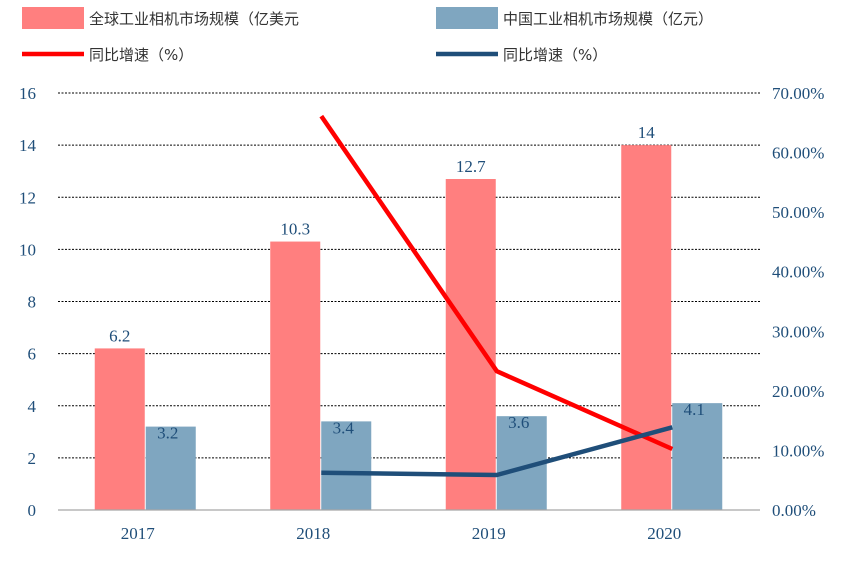  Describe the element at coordinates (694, 409) in the screenshot. I see `data-label-china: 4.1` at that location.